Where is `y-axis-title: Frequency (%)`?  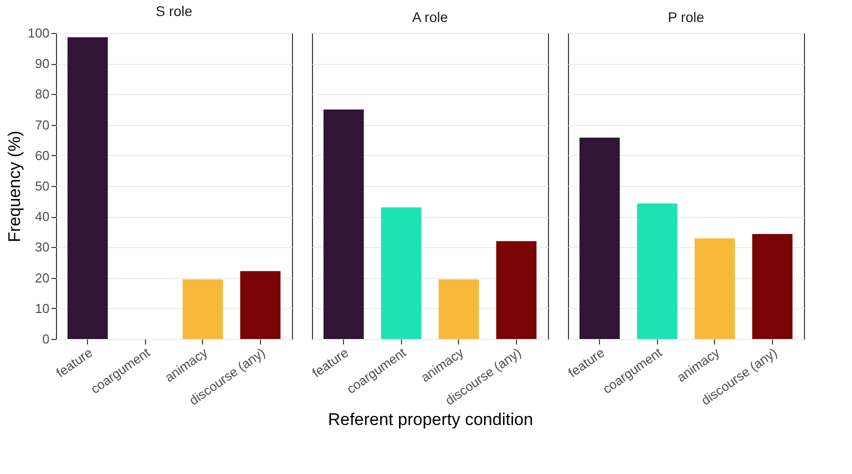 y-axis-title: Frequency (%) is located at coordinates (14, 186).